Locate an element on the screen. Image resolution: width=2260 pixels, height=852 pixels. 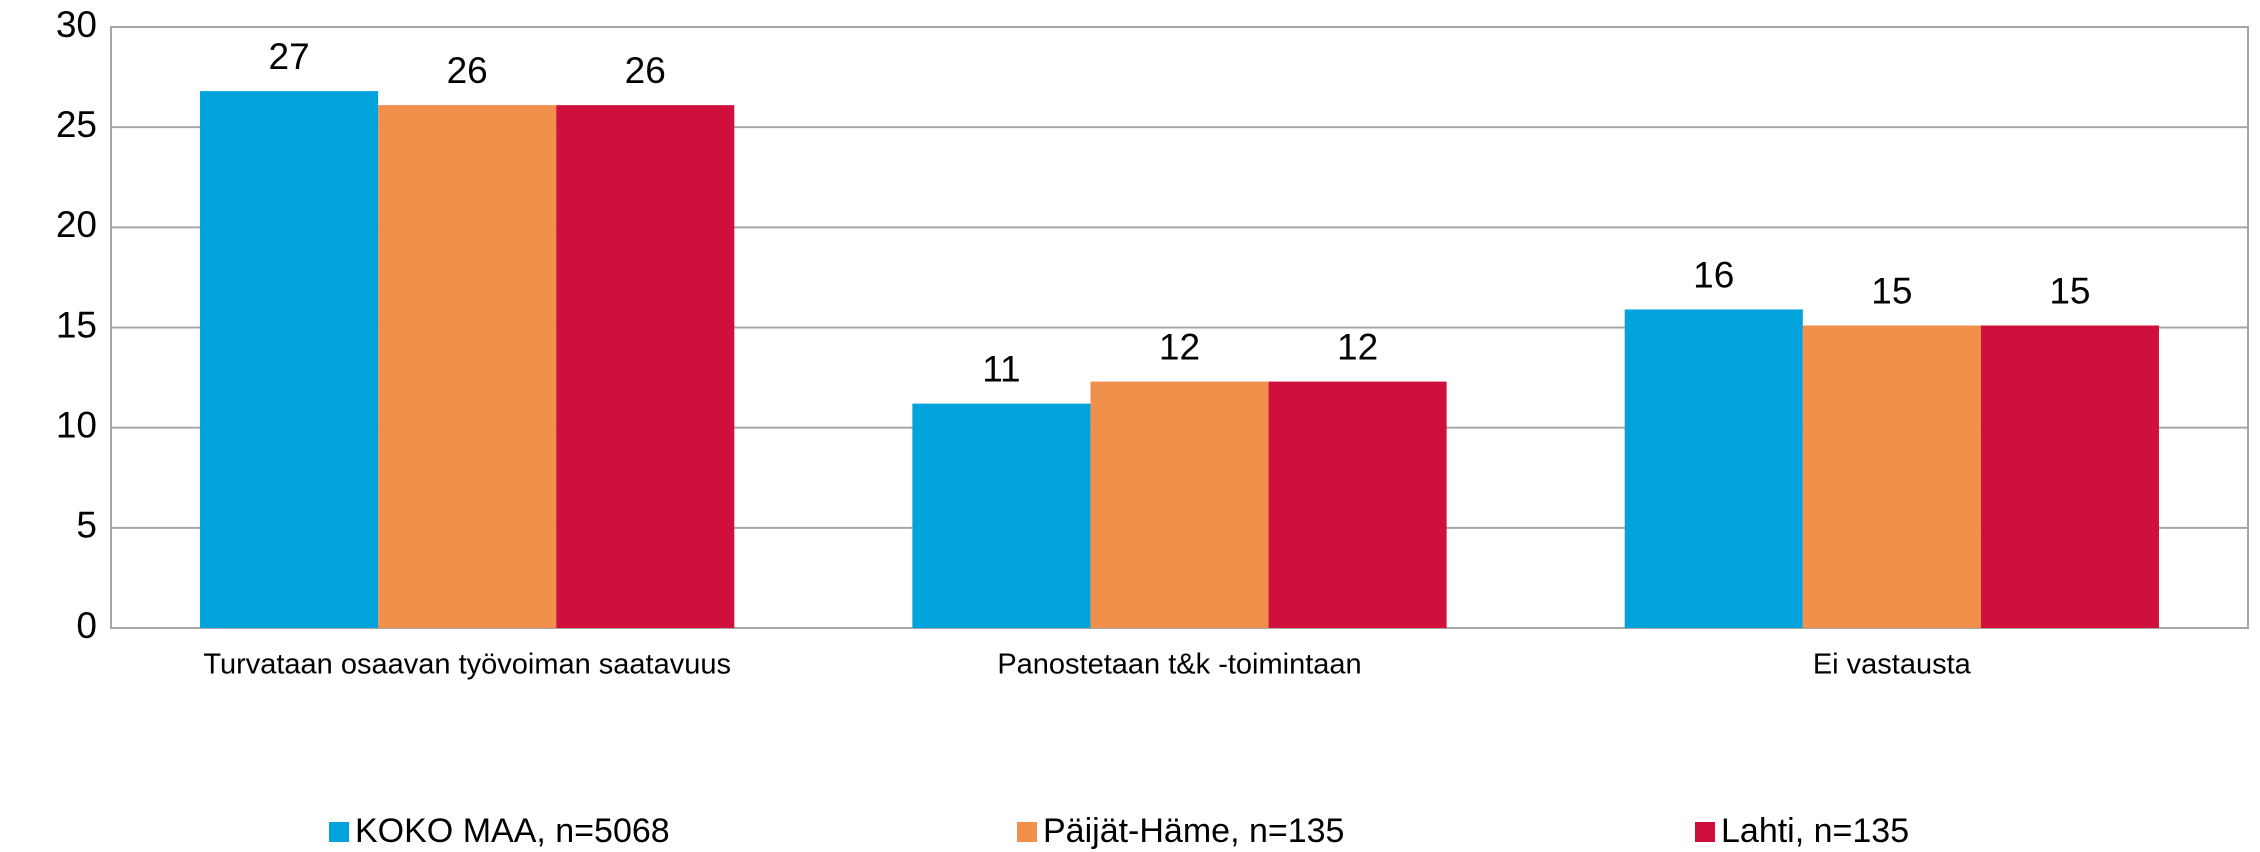
x-tick-label: Turvataan osaavan työvoiman saatavuus is located at coordinates (467, 665).